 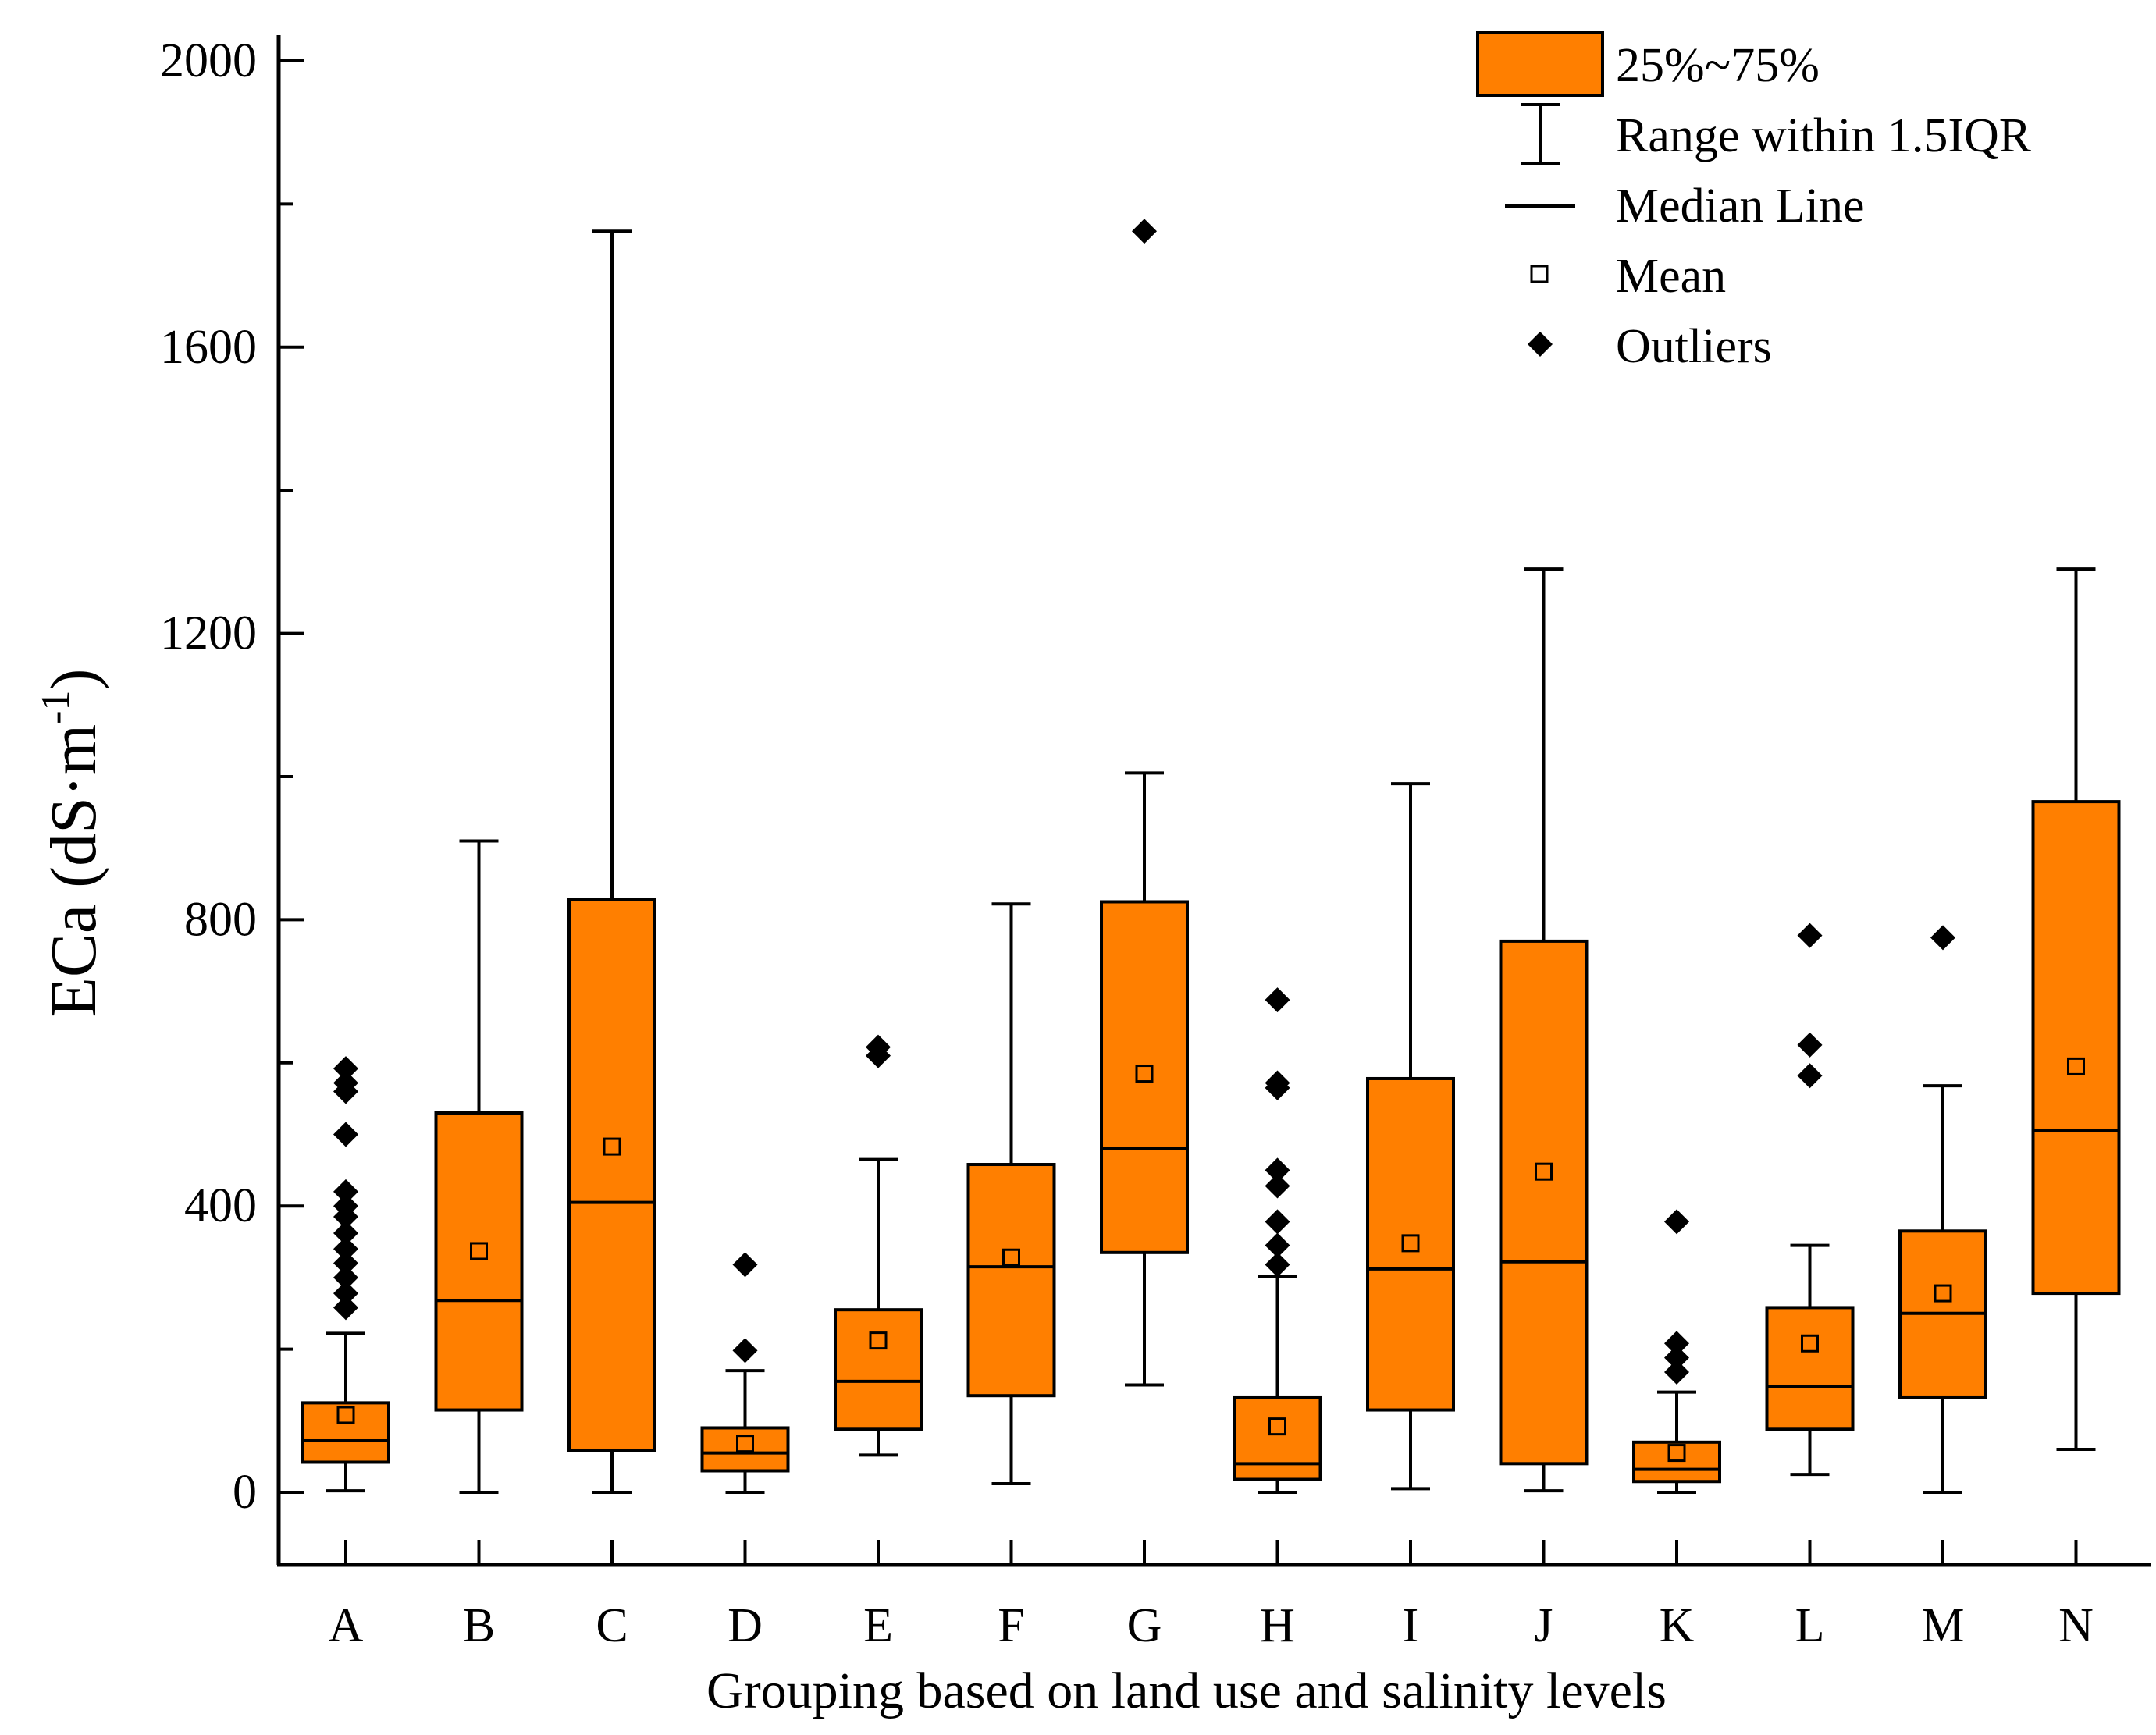 I want to click on box-group-i: I, so click(x=1410, y=1217).